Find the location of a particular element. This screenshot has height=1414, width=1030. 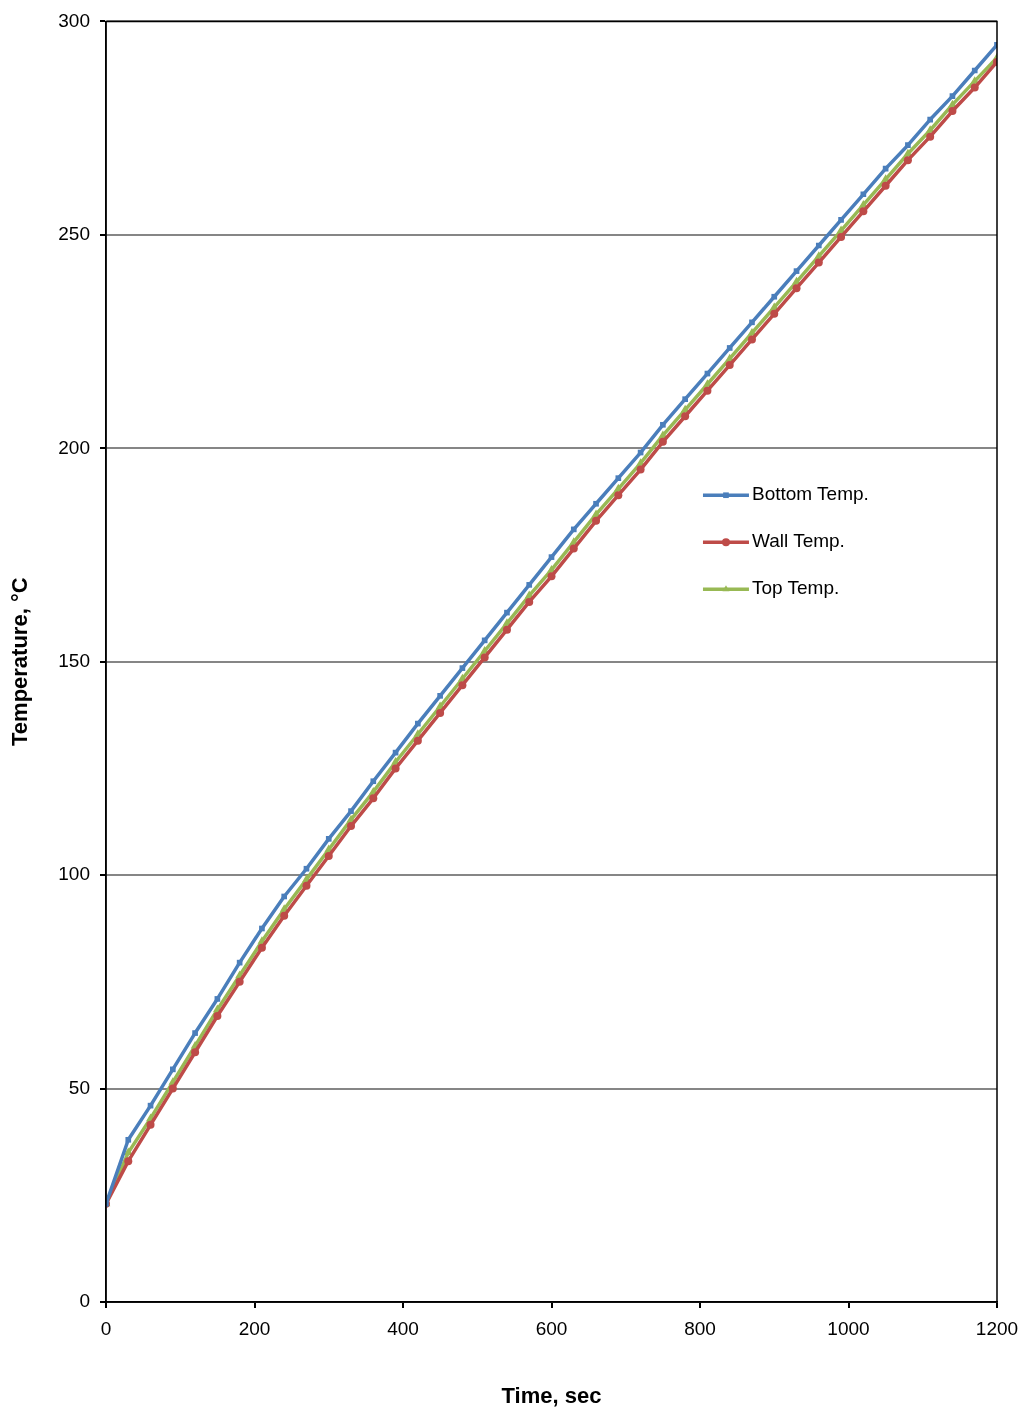

y-tick-label: 0 is located at coordinates (84, 1301).